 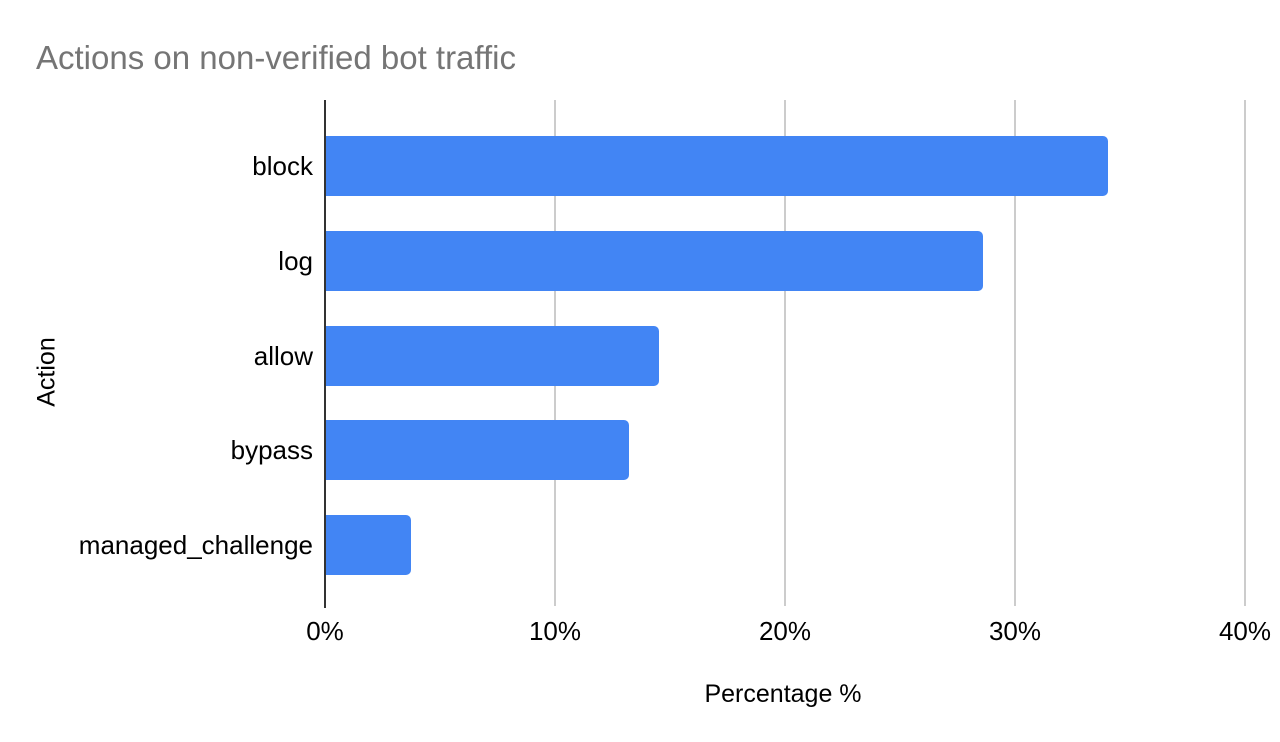 What do you see at coordinates (325, 354) in the screenshot?
I see `y-axis-baseline` at bounding box center [325, 354].